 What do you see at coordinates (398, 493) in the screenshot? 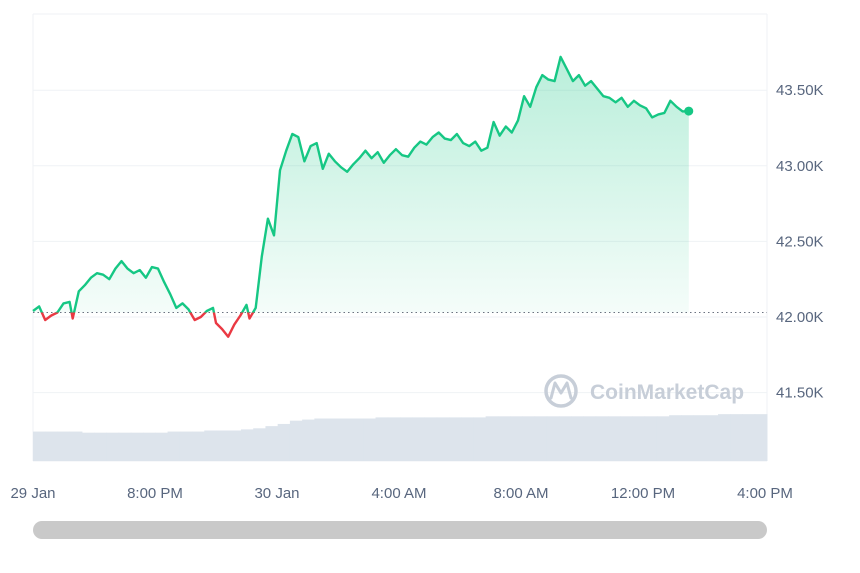
I see `x-tick-label: 4:00 AM` at bounding box center [398, 493].